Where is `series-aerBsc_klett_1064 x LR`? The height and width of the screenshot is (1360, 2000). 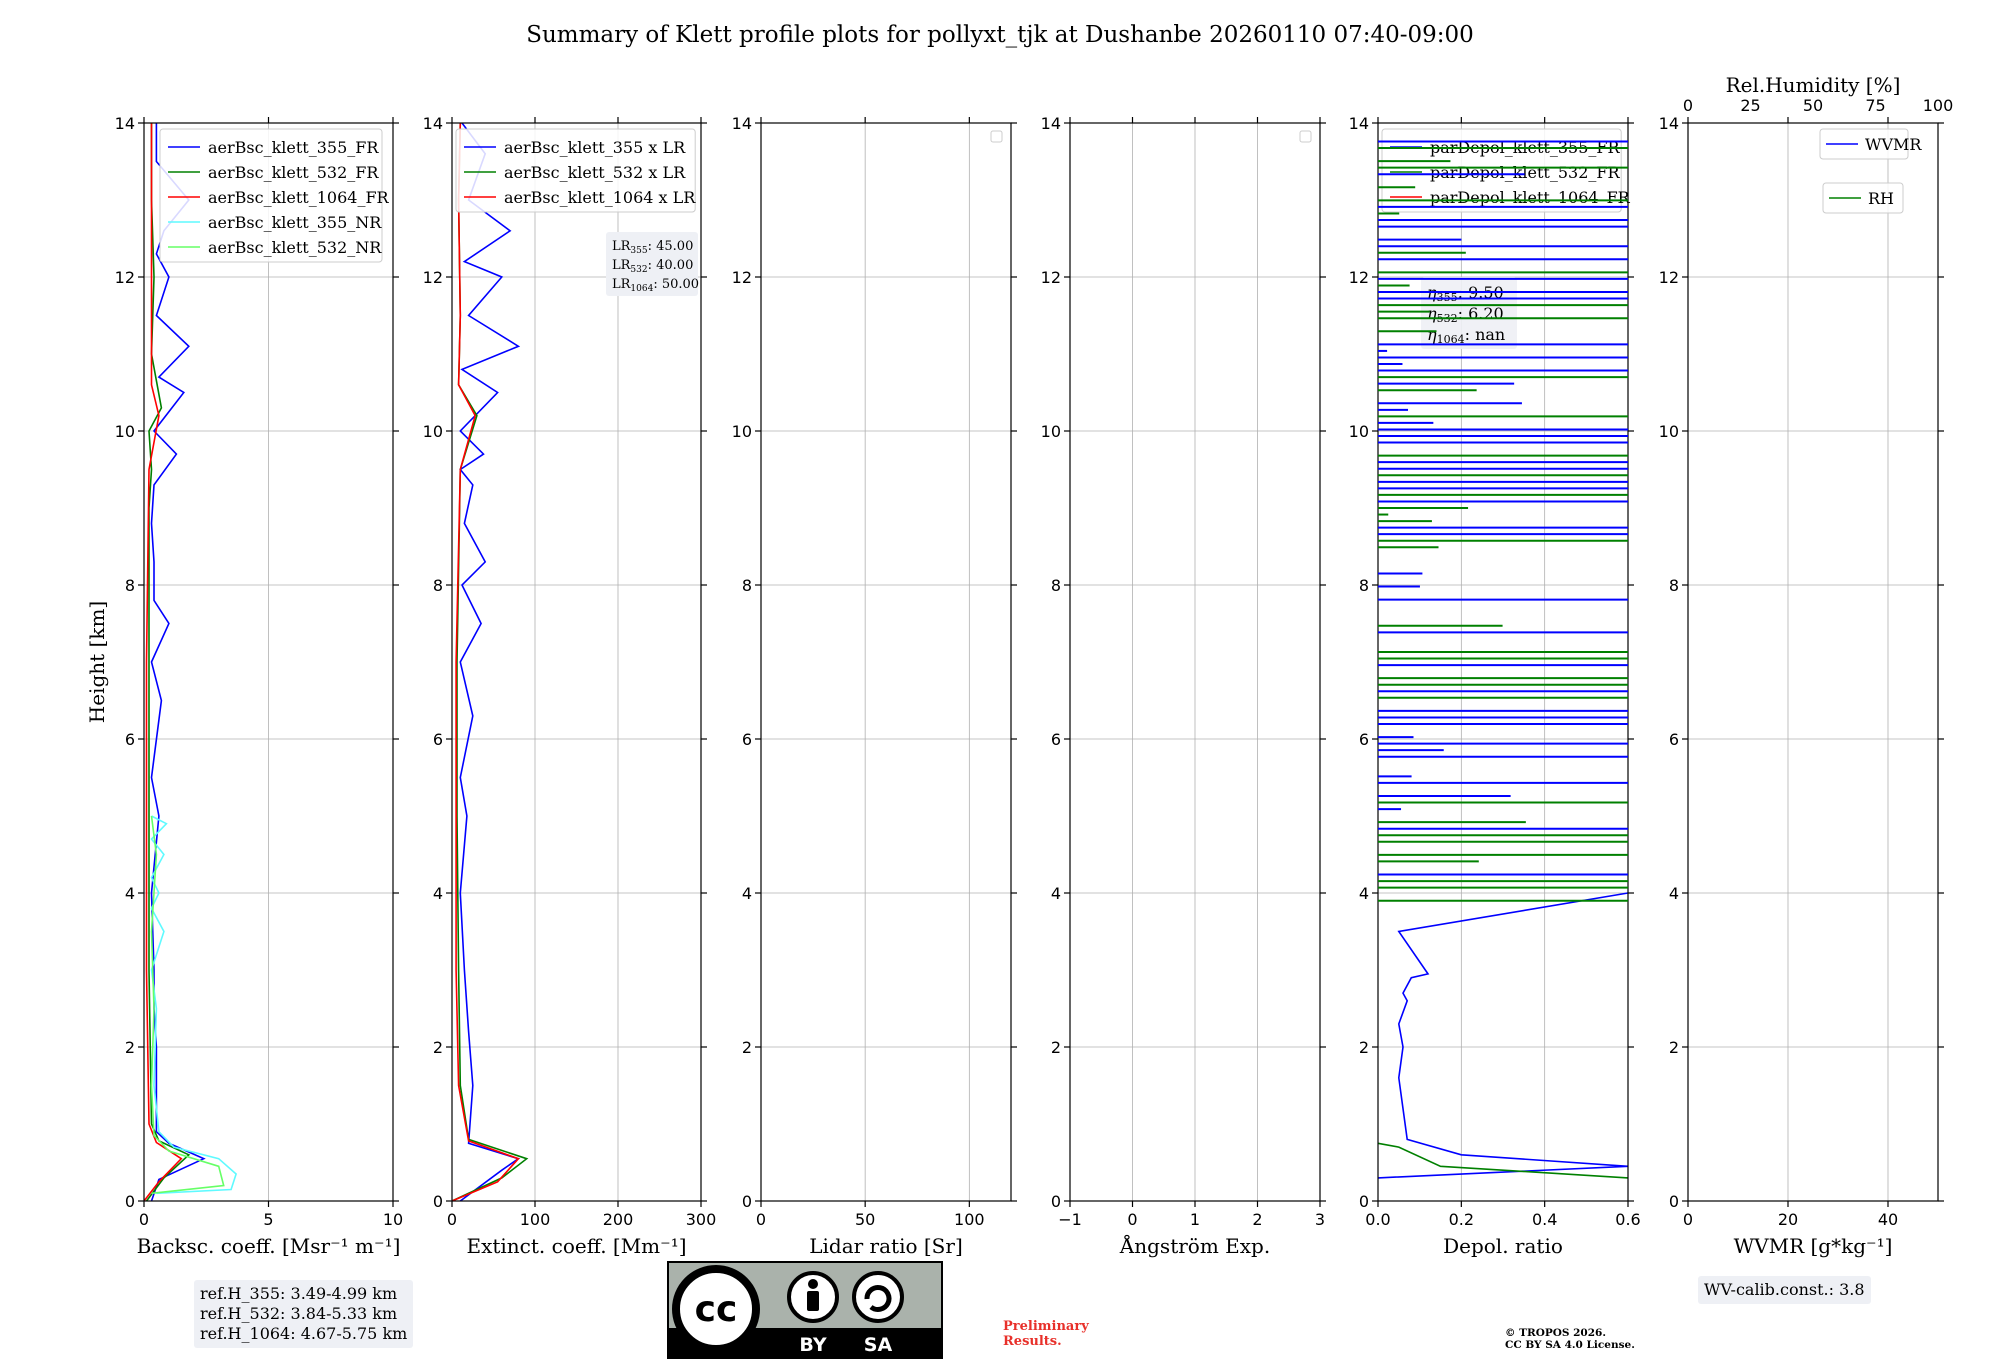
series-aerBsc_klett_1064 x LR is located at coordinates (485, 662).